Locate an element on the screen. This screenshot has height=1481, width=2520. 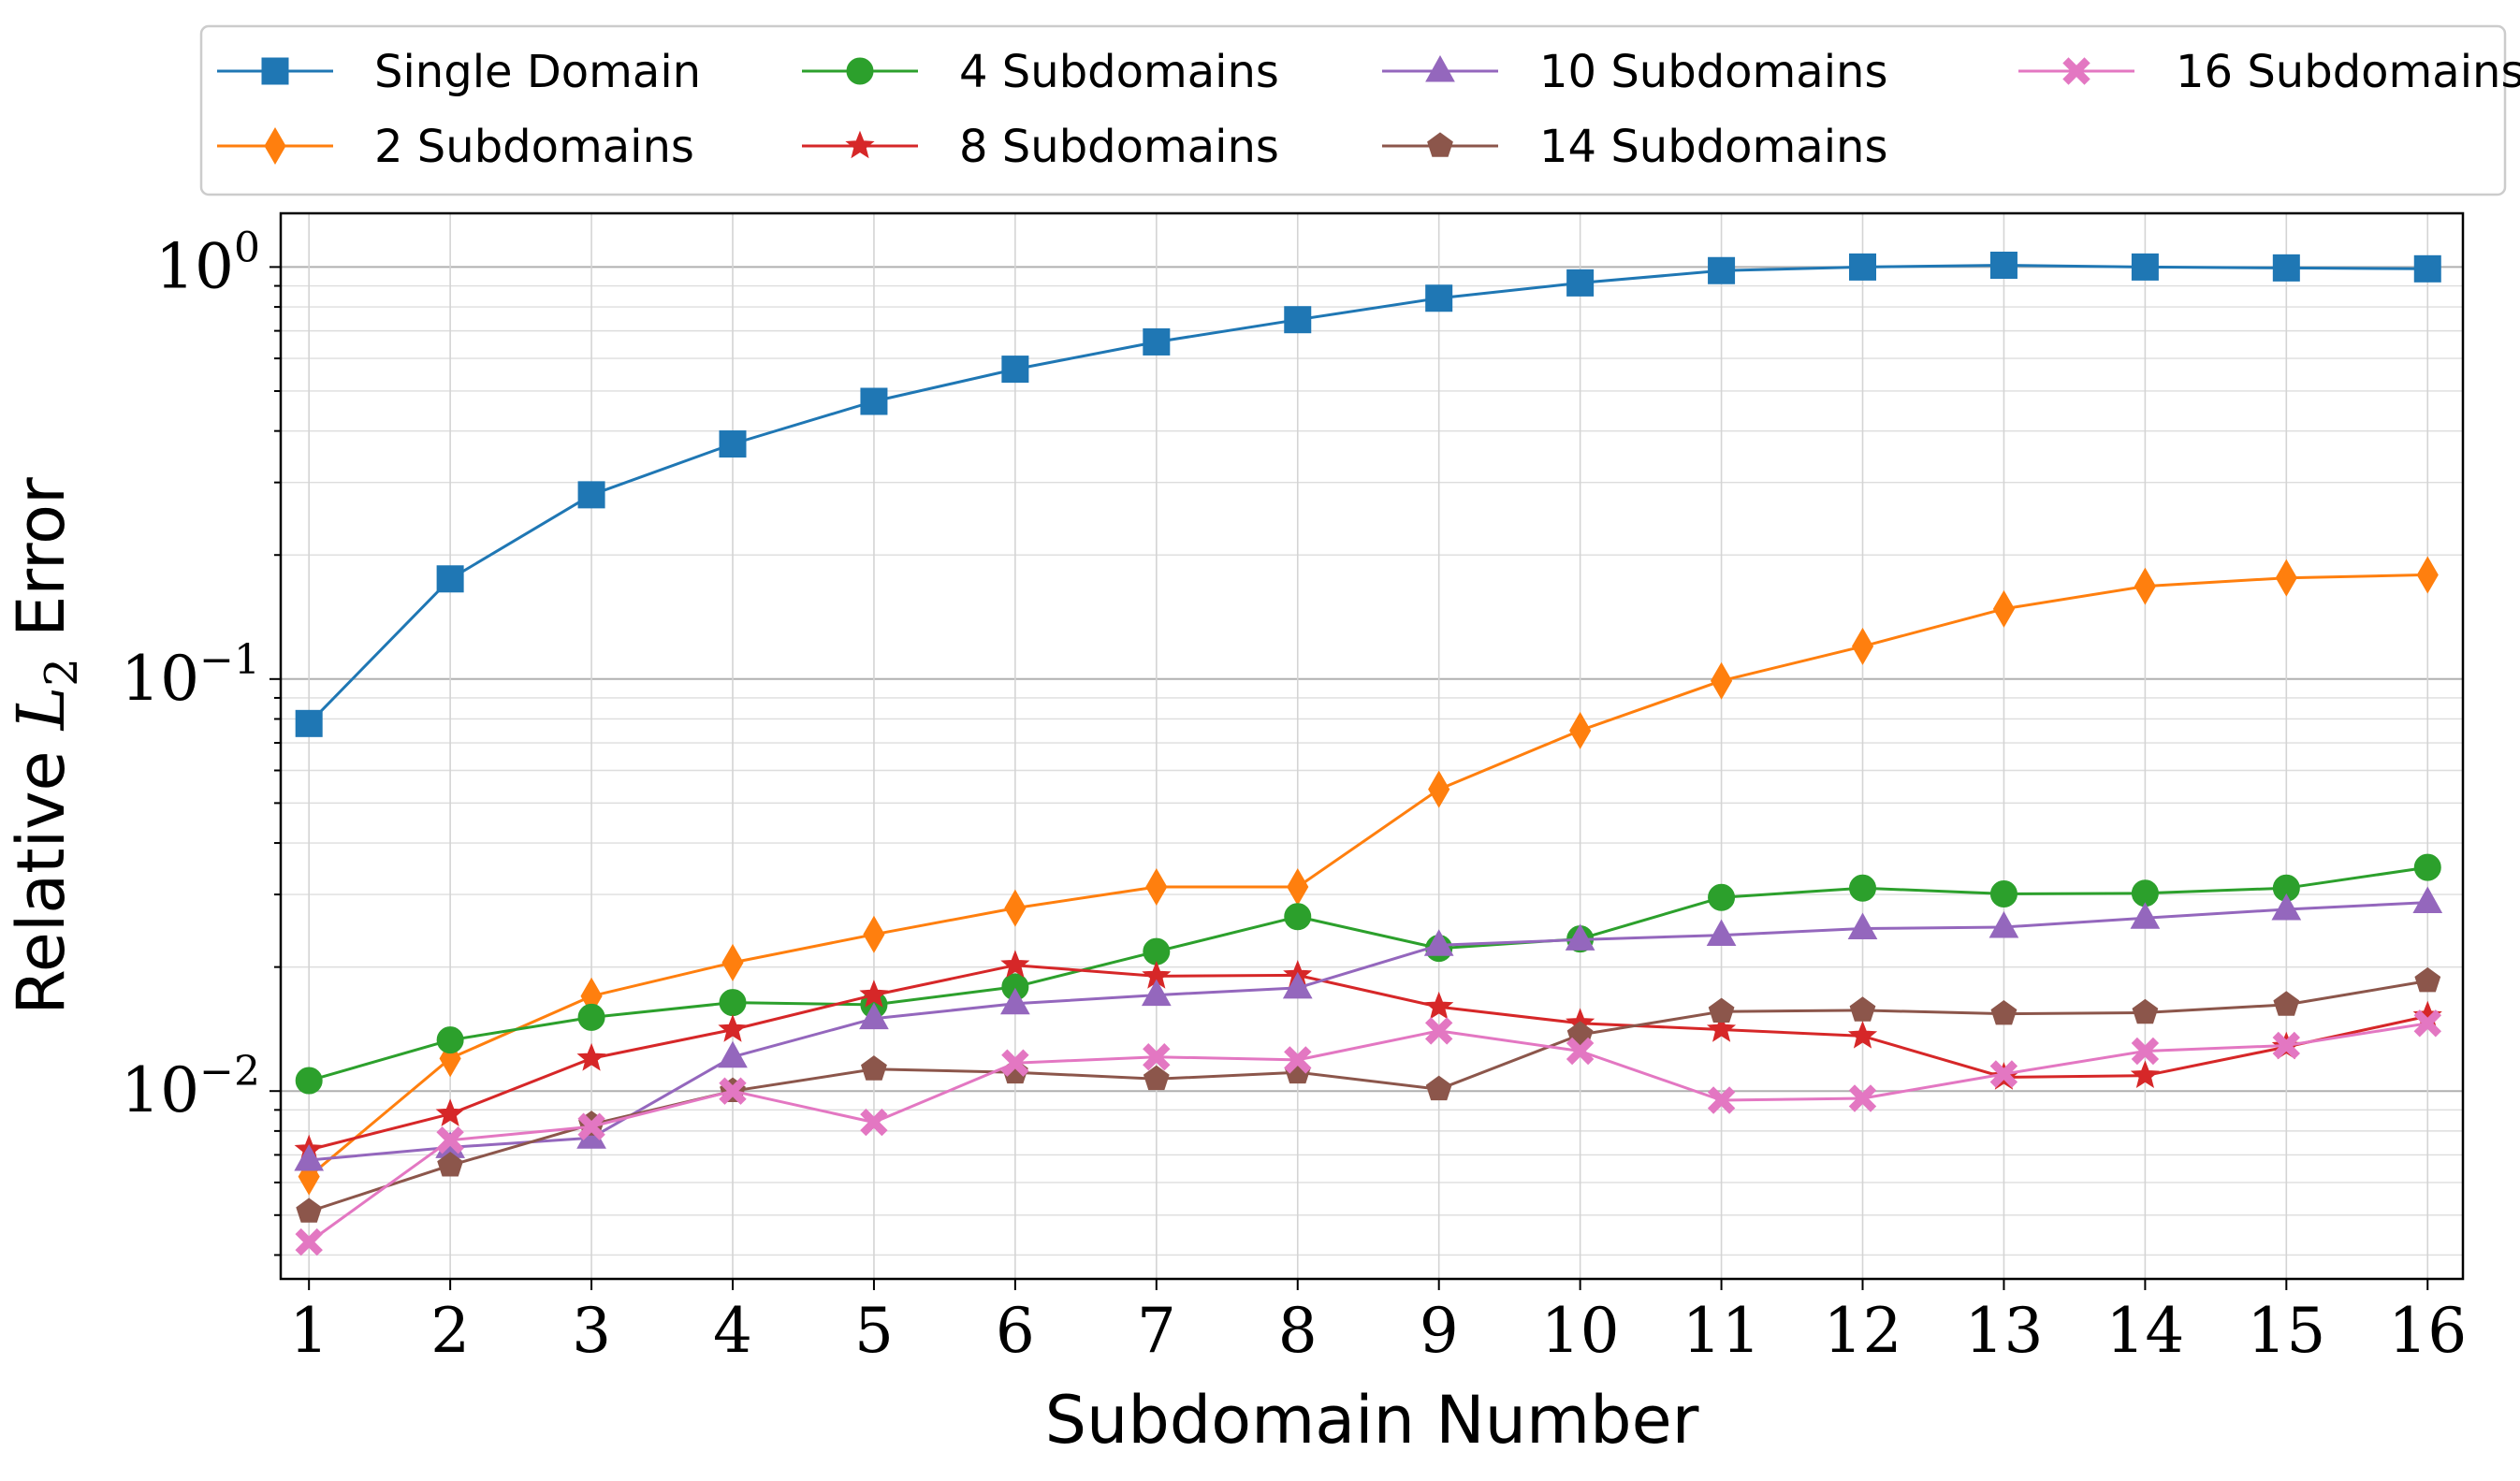
x-tick-labels: 1 2 3 4 5 6 7 8 9 10 11 12 13 14 15 16 is located at coordinates (1378, 1331).